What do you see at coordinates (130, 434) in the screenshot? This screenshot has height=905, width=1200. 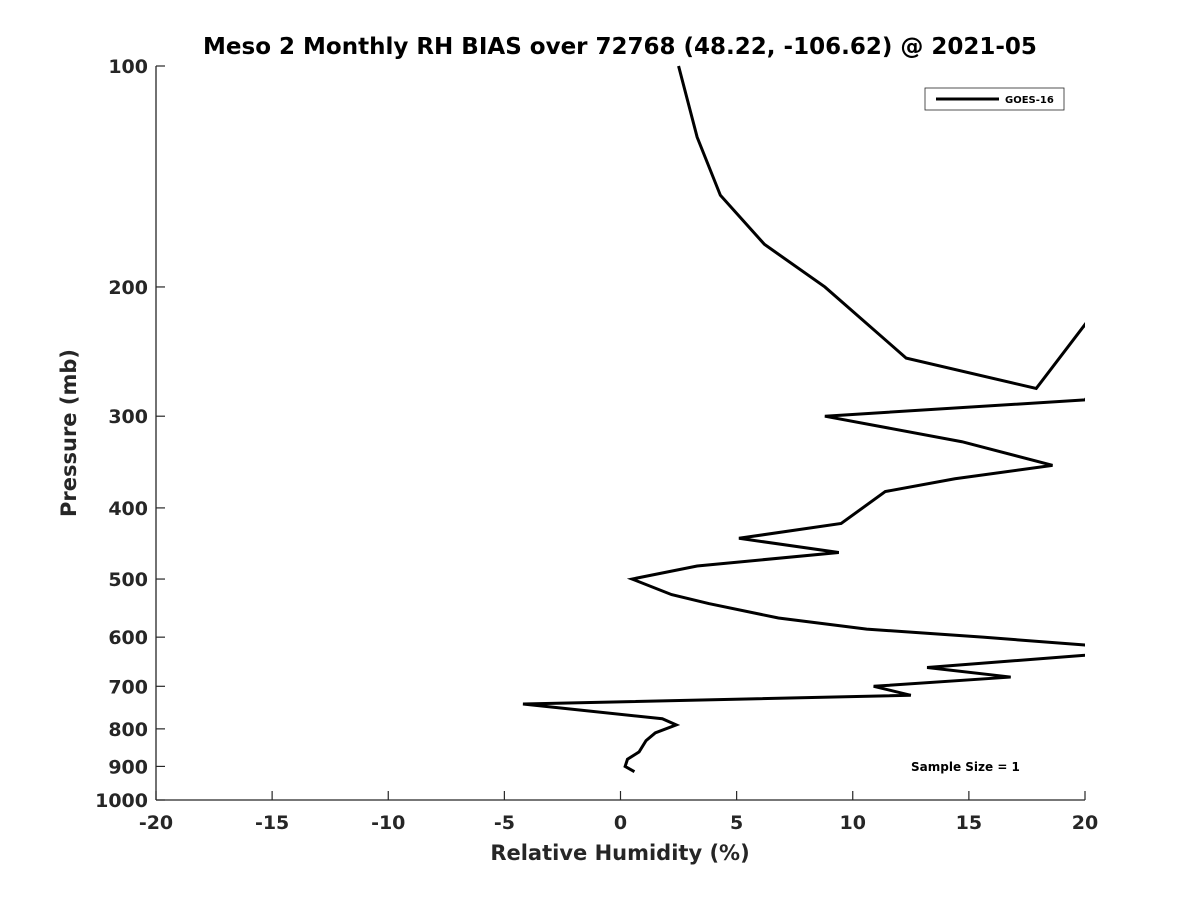 I see `y-axis-ticks: 100 200 300 400 500 600 700 800 900 1000` at bounding box center [130, 434].